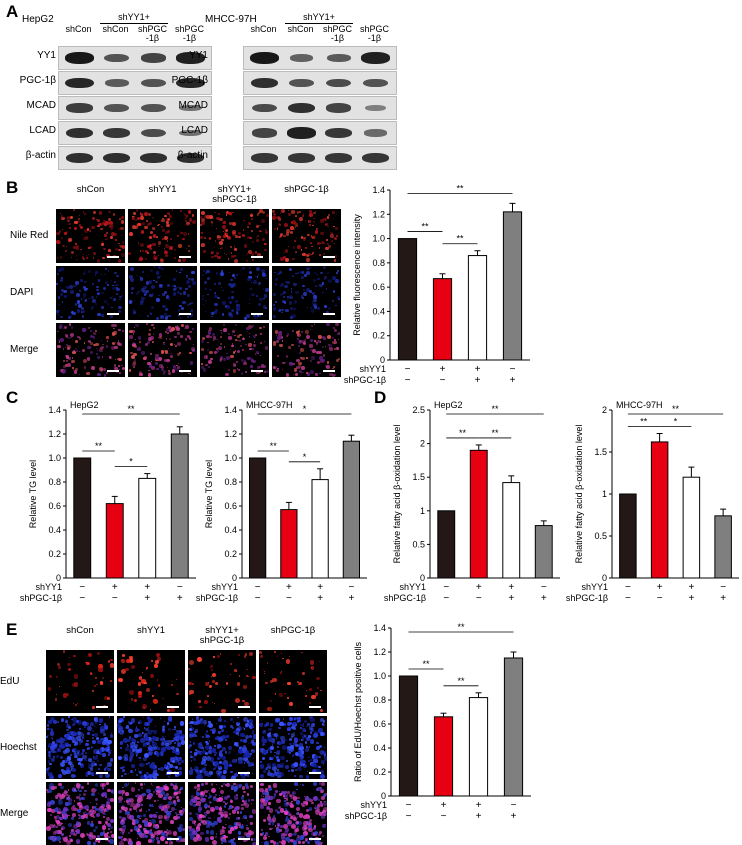 The height and width of the screenshot is (845, 742). What do you see at coordinates (478, 369) in the screenshot?
I see `factor-mark: +` at bounding box center [478, 369].